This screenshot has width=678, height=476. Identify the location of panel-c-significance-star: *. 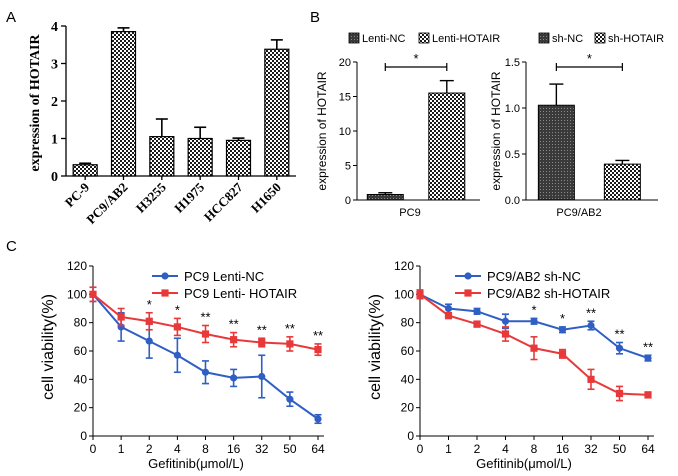
(177, 309).